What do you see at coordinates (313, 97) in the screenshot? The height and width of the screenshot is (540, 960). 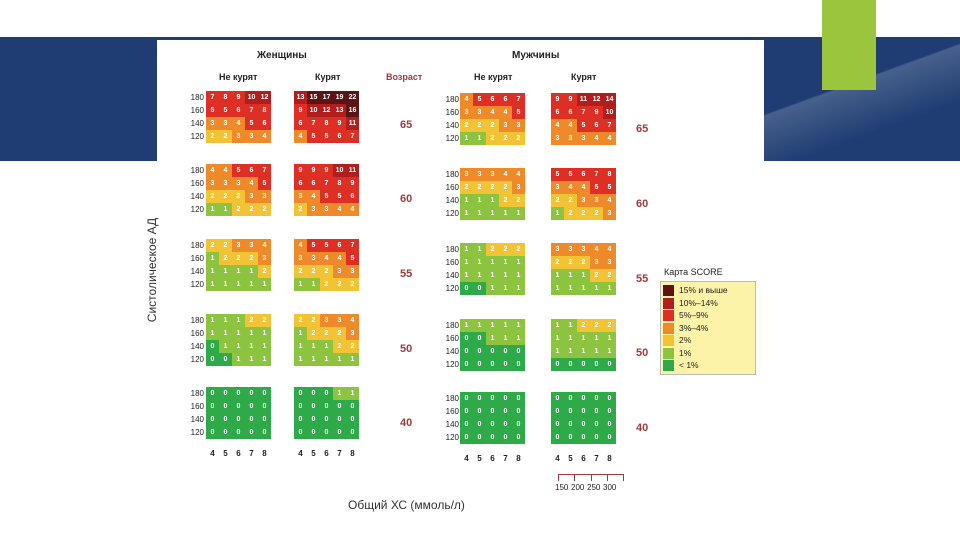 I see `risk-cell: 15` at bounding box center [313, 97].